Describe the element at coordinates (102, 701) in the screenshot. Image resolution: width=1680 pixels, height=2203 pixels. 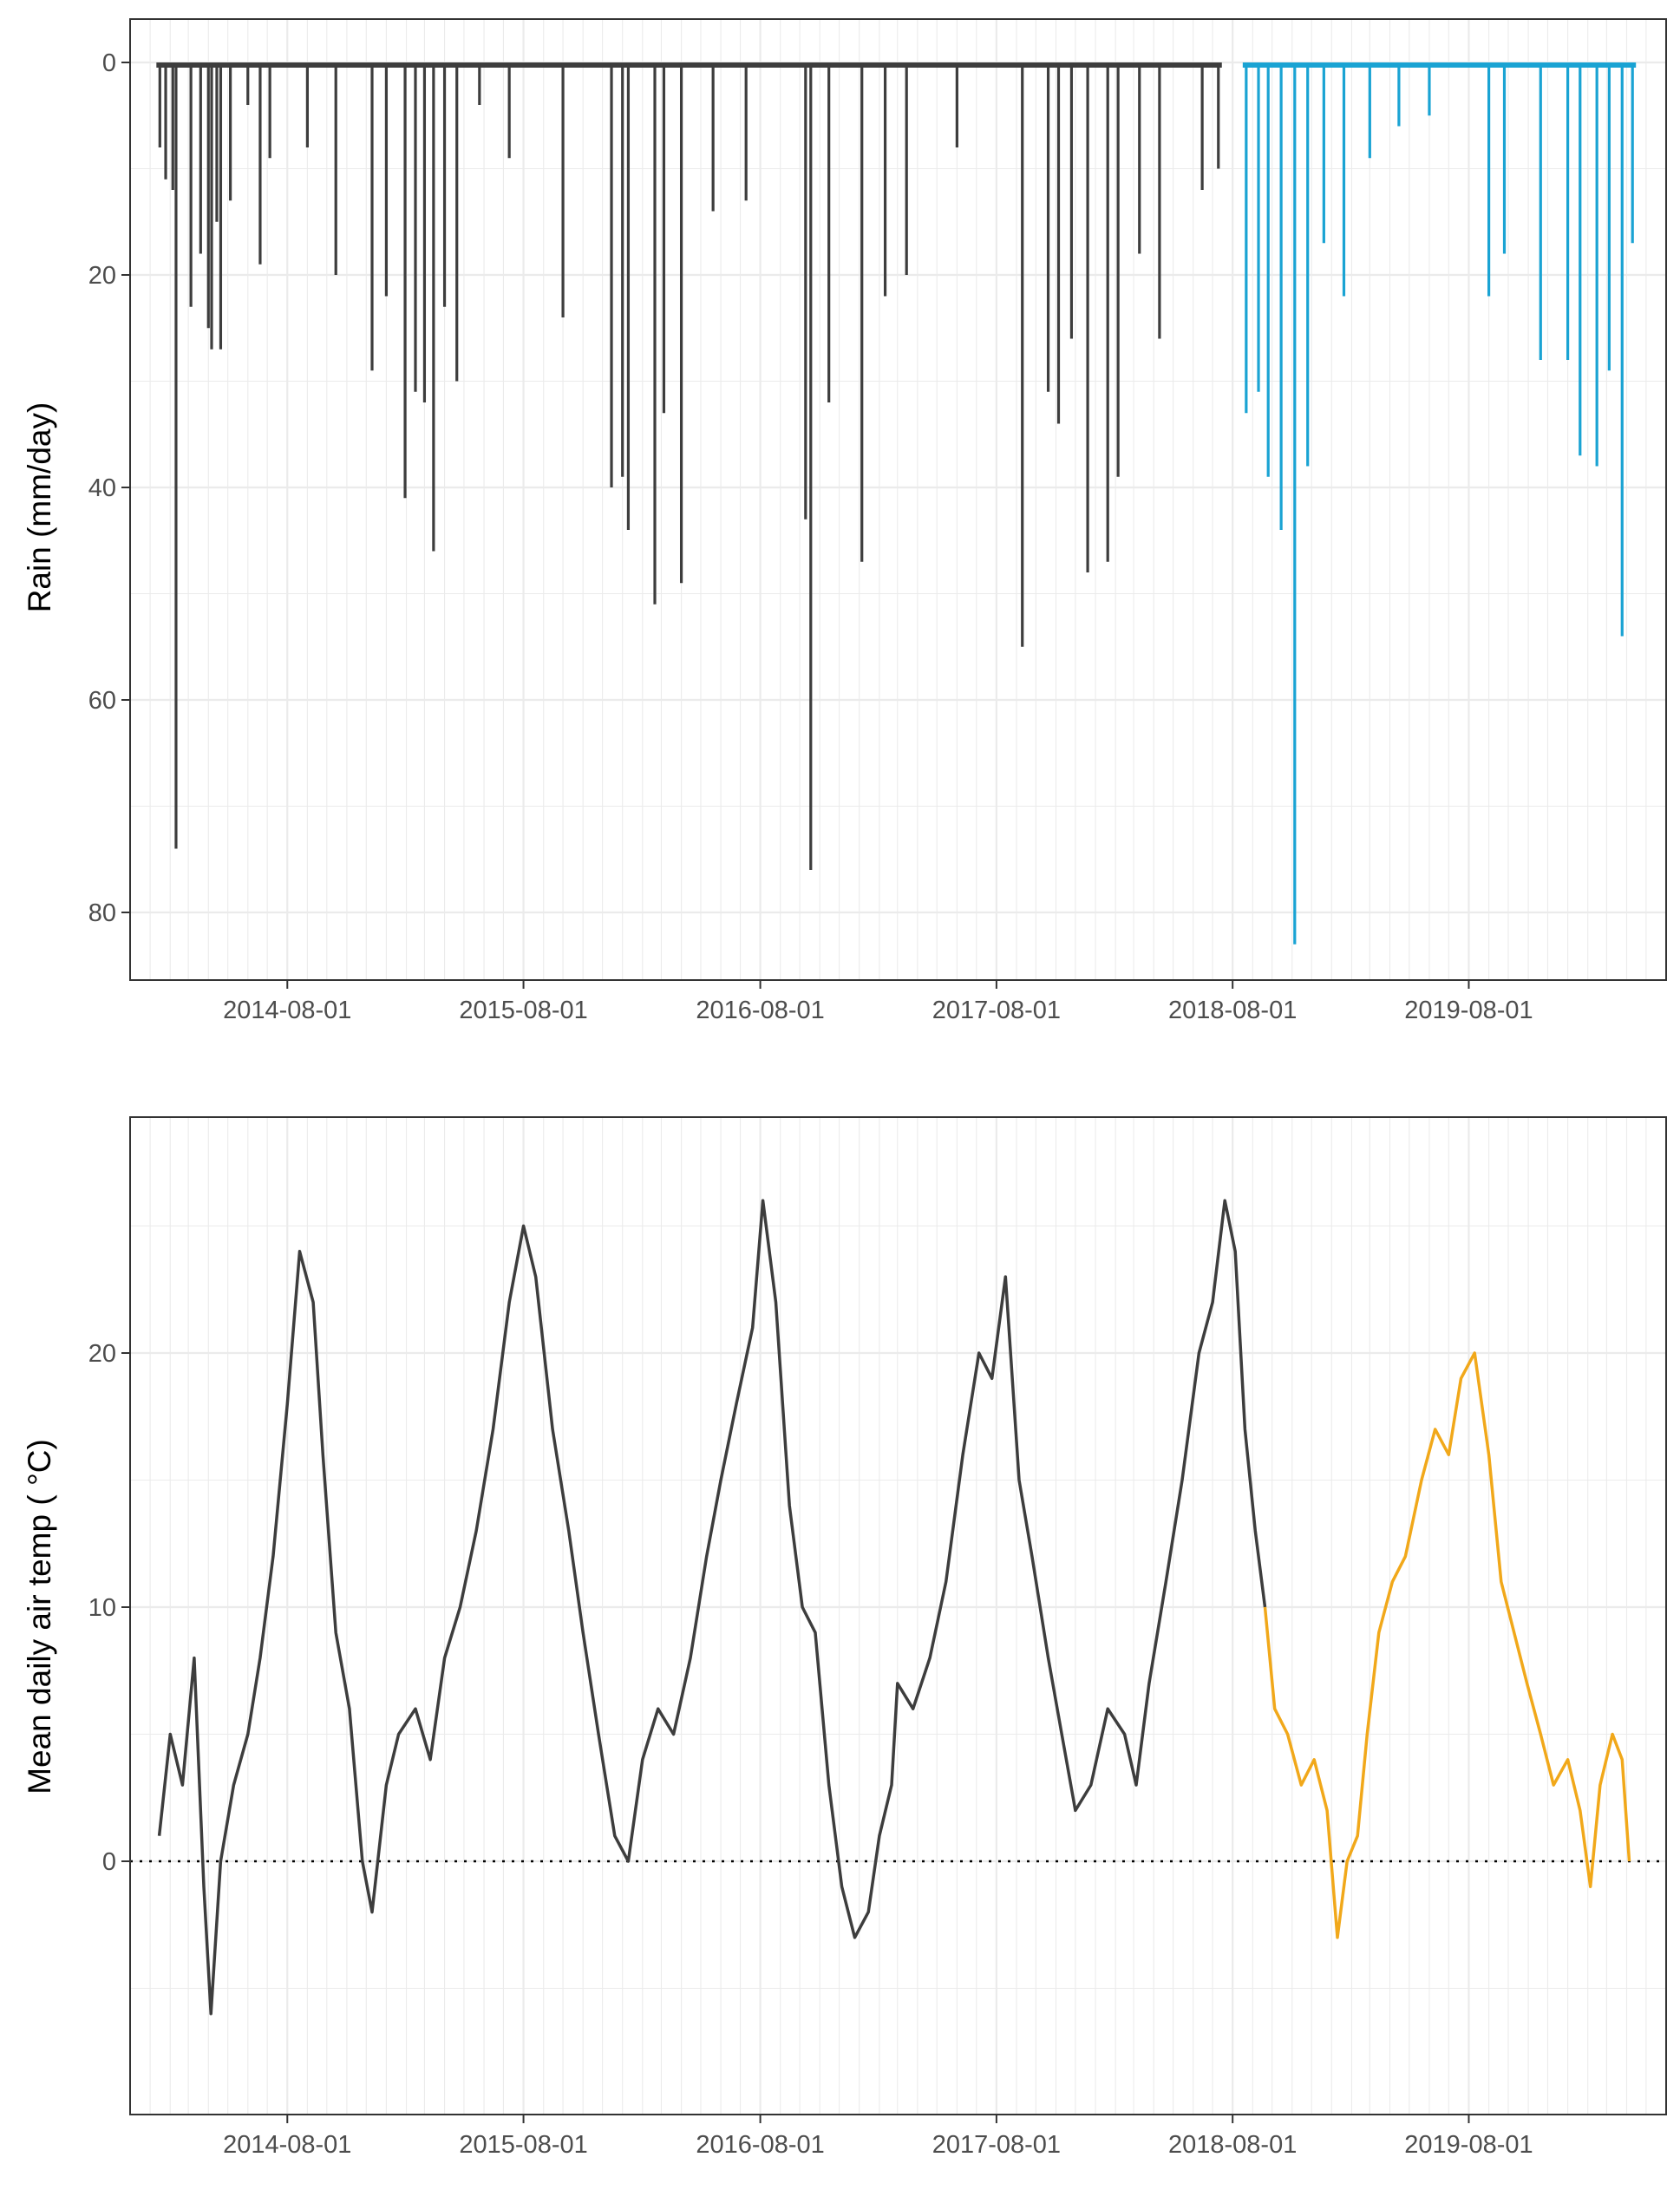
I see `y-tick-label: 60` at that location.